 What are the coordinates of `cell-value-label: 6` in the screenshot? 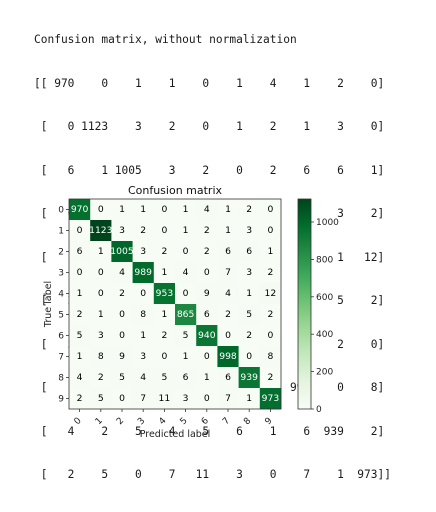 It's located at (249, 251).